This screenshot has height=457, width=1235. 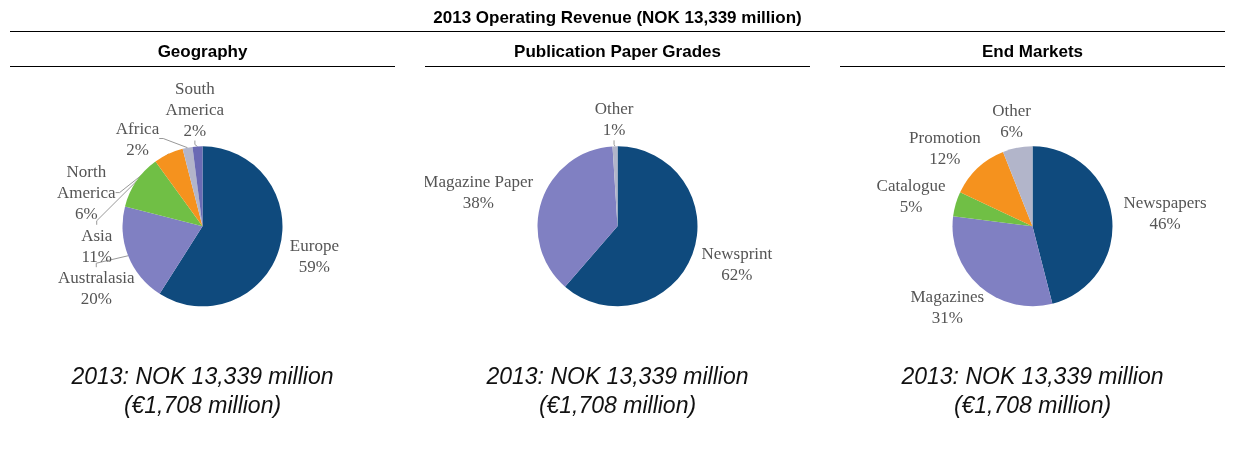 What do you see at coordinates (96, 299) in the screenshot?
I see `data-label: 20%` at bounding box center [96, 299].